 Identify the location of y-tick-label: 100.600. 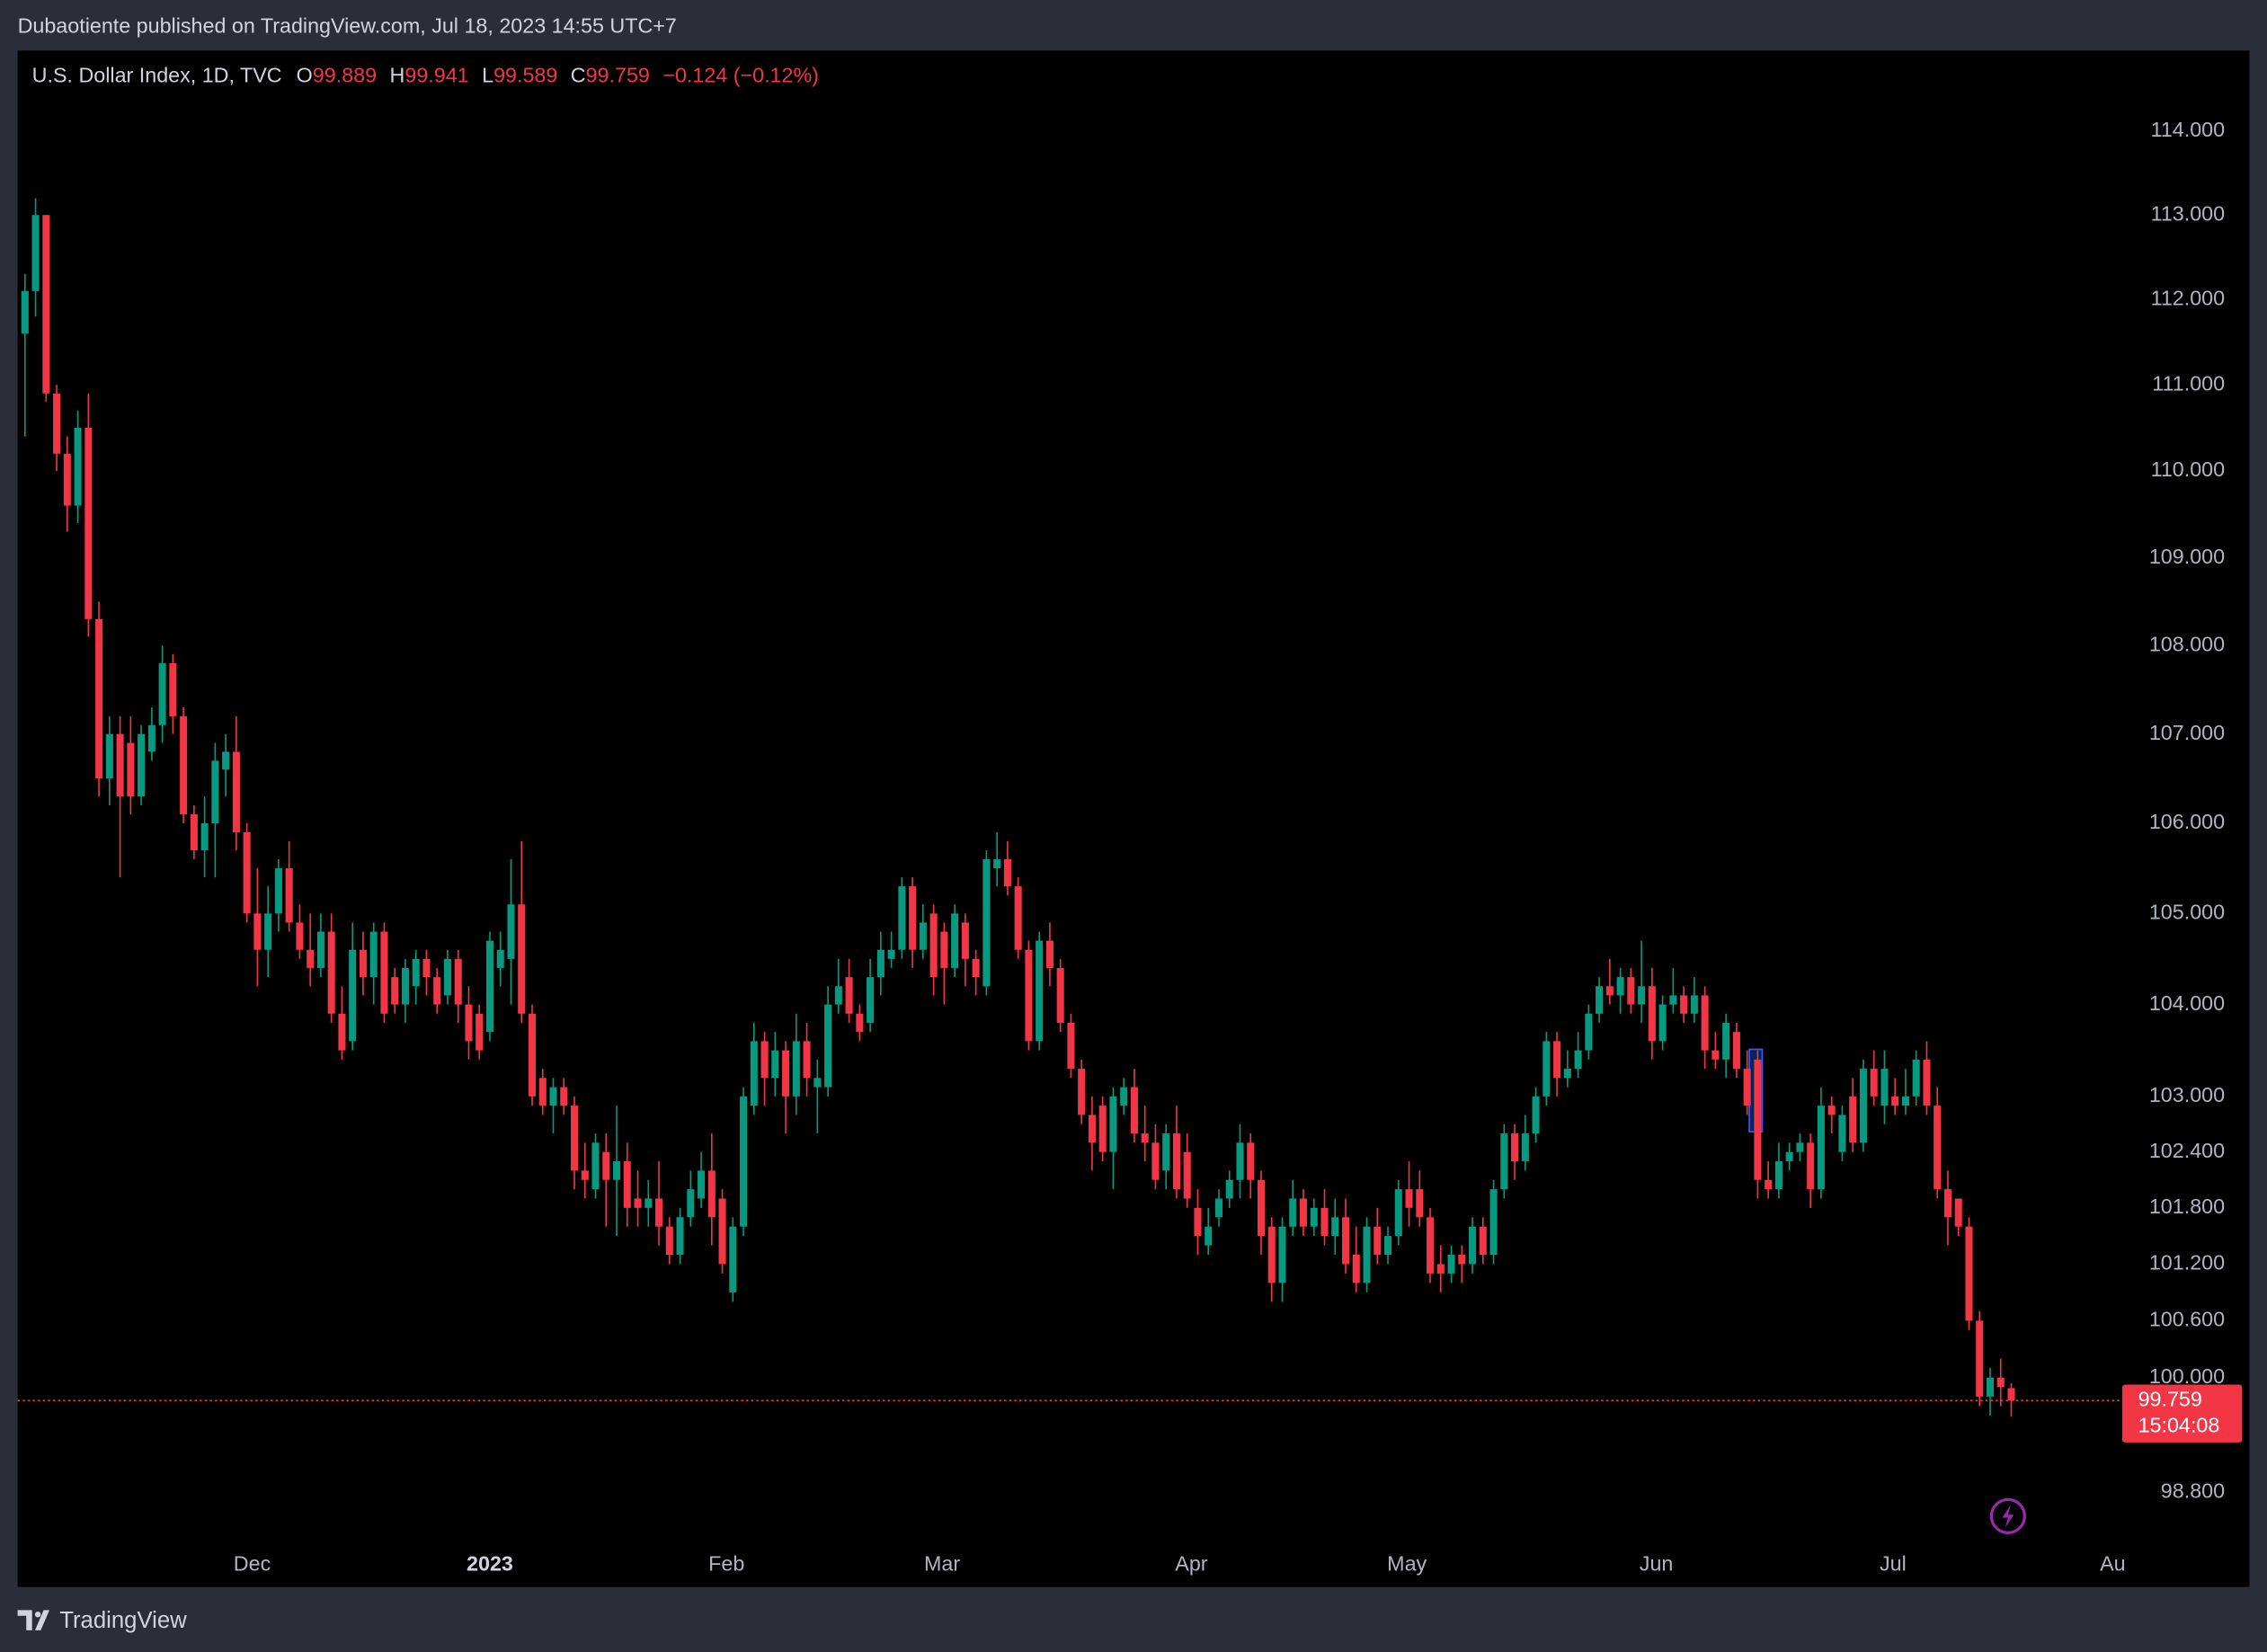
(2187, 1319).